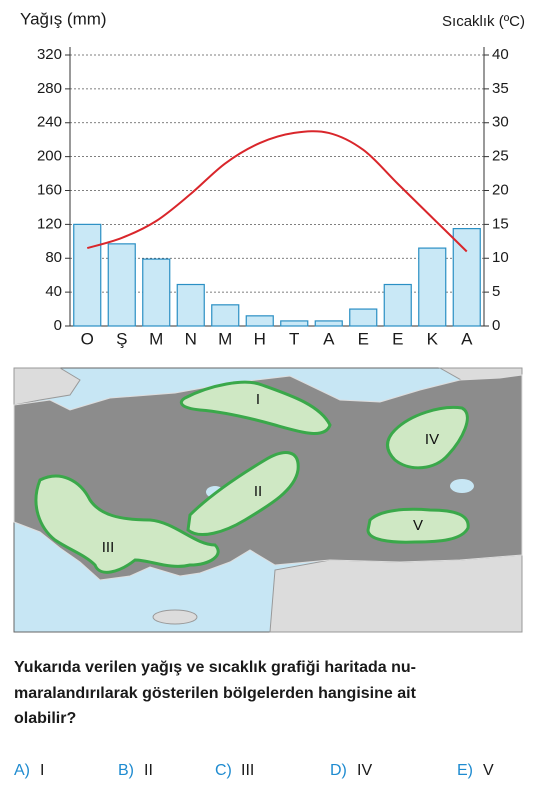  What do you see at coordinates (500, 257) in the screenshot?
I see `y2-tick-label: 10` at bounding box center [500, 257].